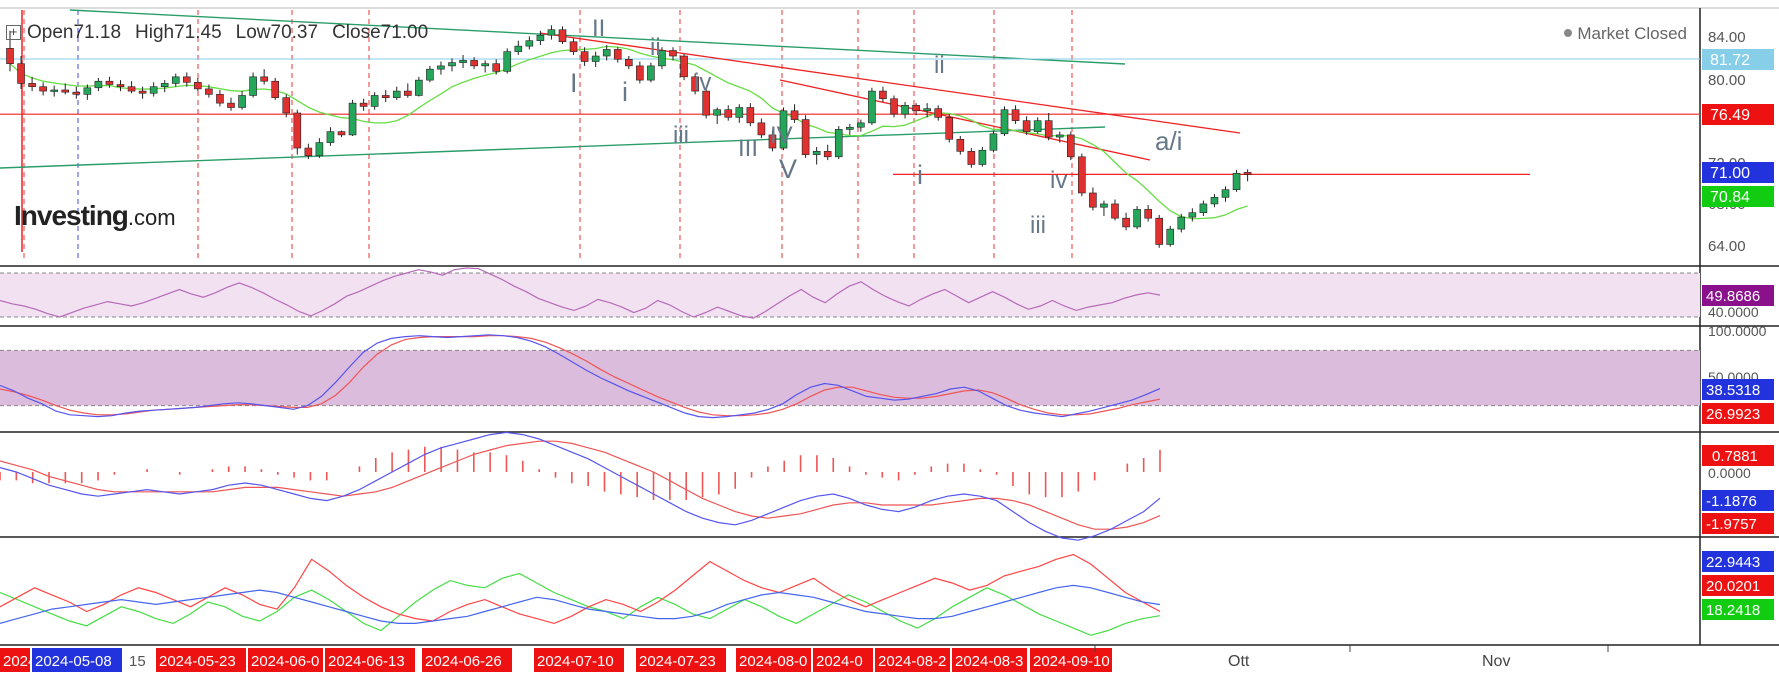  I want to click on di-plus-tag, so click(1738, 609).